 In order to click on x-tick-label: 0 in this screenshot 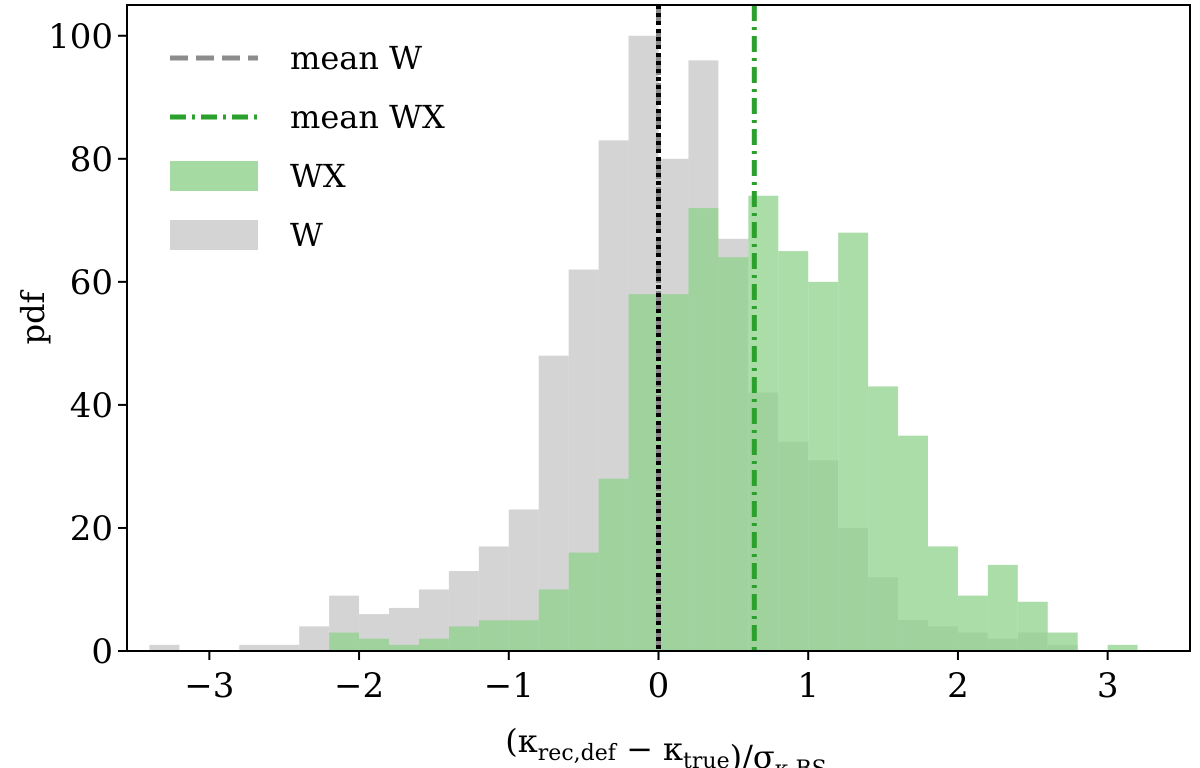, I will do `click(659, 686)`.